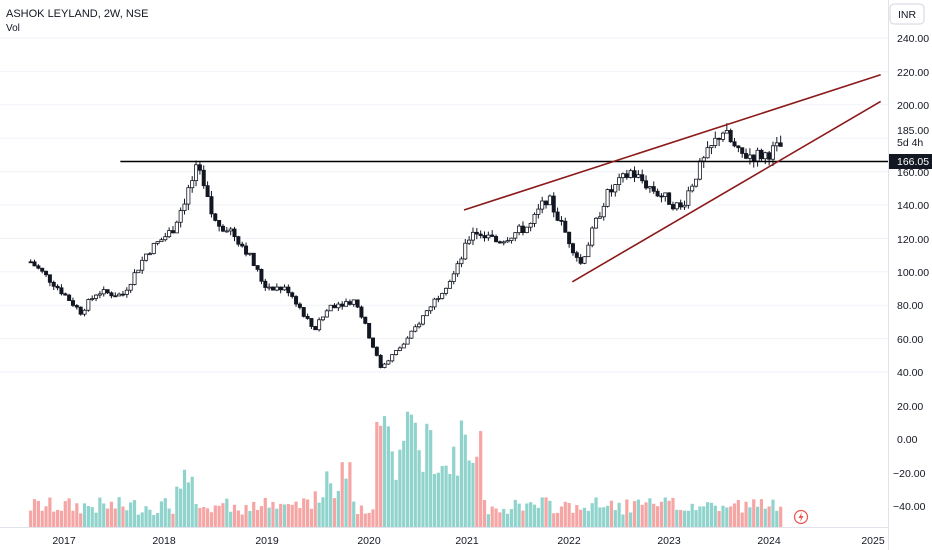  What do you see at coordinates (13, 28) in the screenshot?
I see `volume-label: Vol` at bounding box center [13, 28].